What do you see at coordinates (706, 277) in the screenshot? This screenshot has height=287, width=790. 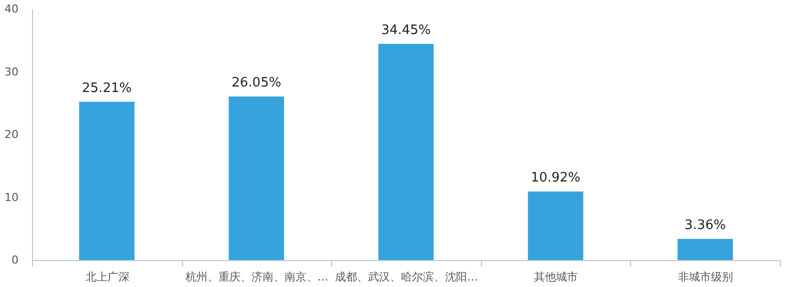 I see `x-tick-label: 非城市级别` at bounding box center [706, 277].